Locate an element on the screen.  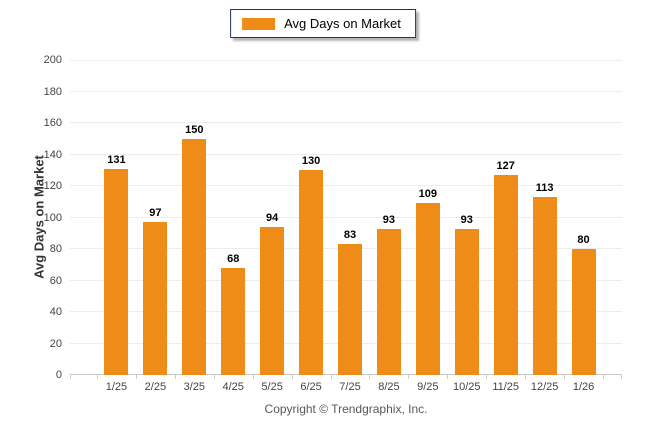
x-tick-label: 9/25 is located at coordinates (428, 387).